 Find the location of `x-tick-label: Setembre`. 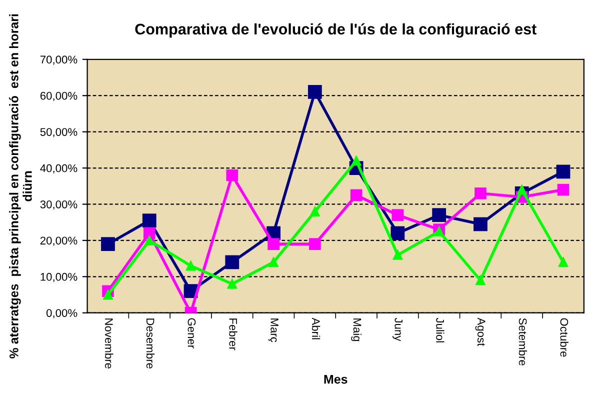

x-tick-label: Setembre is located at coordinates (523, 342).